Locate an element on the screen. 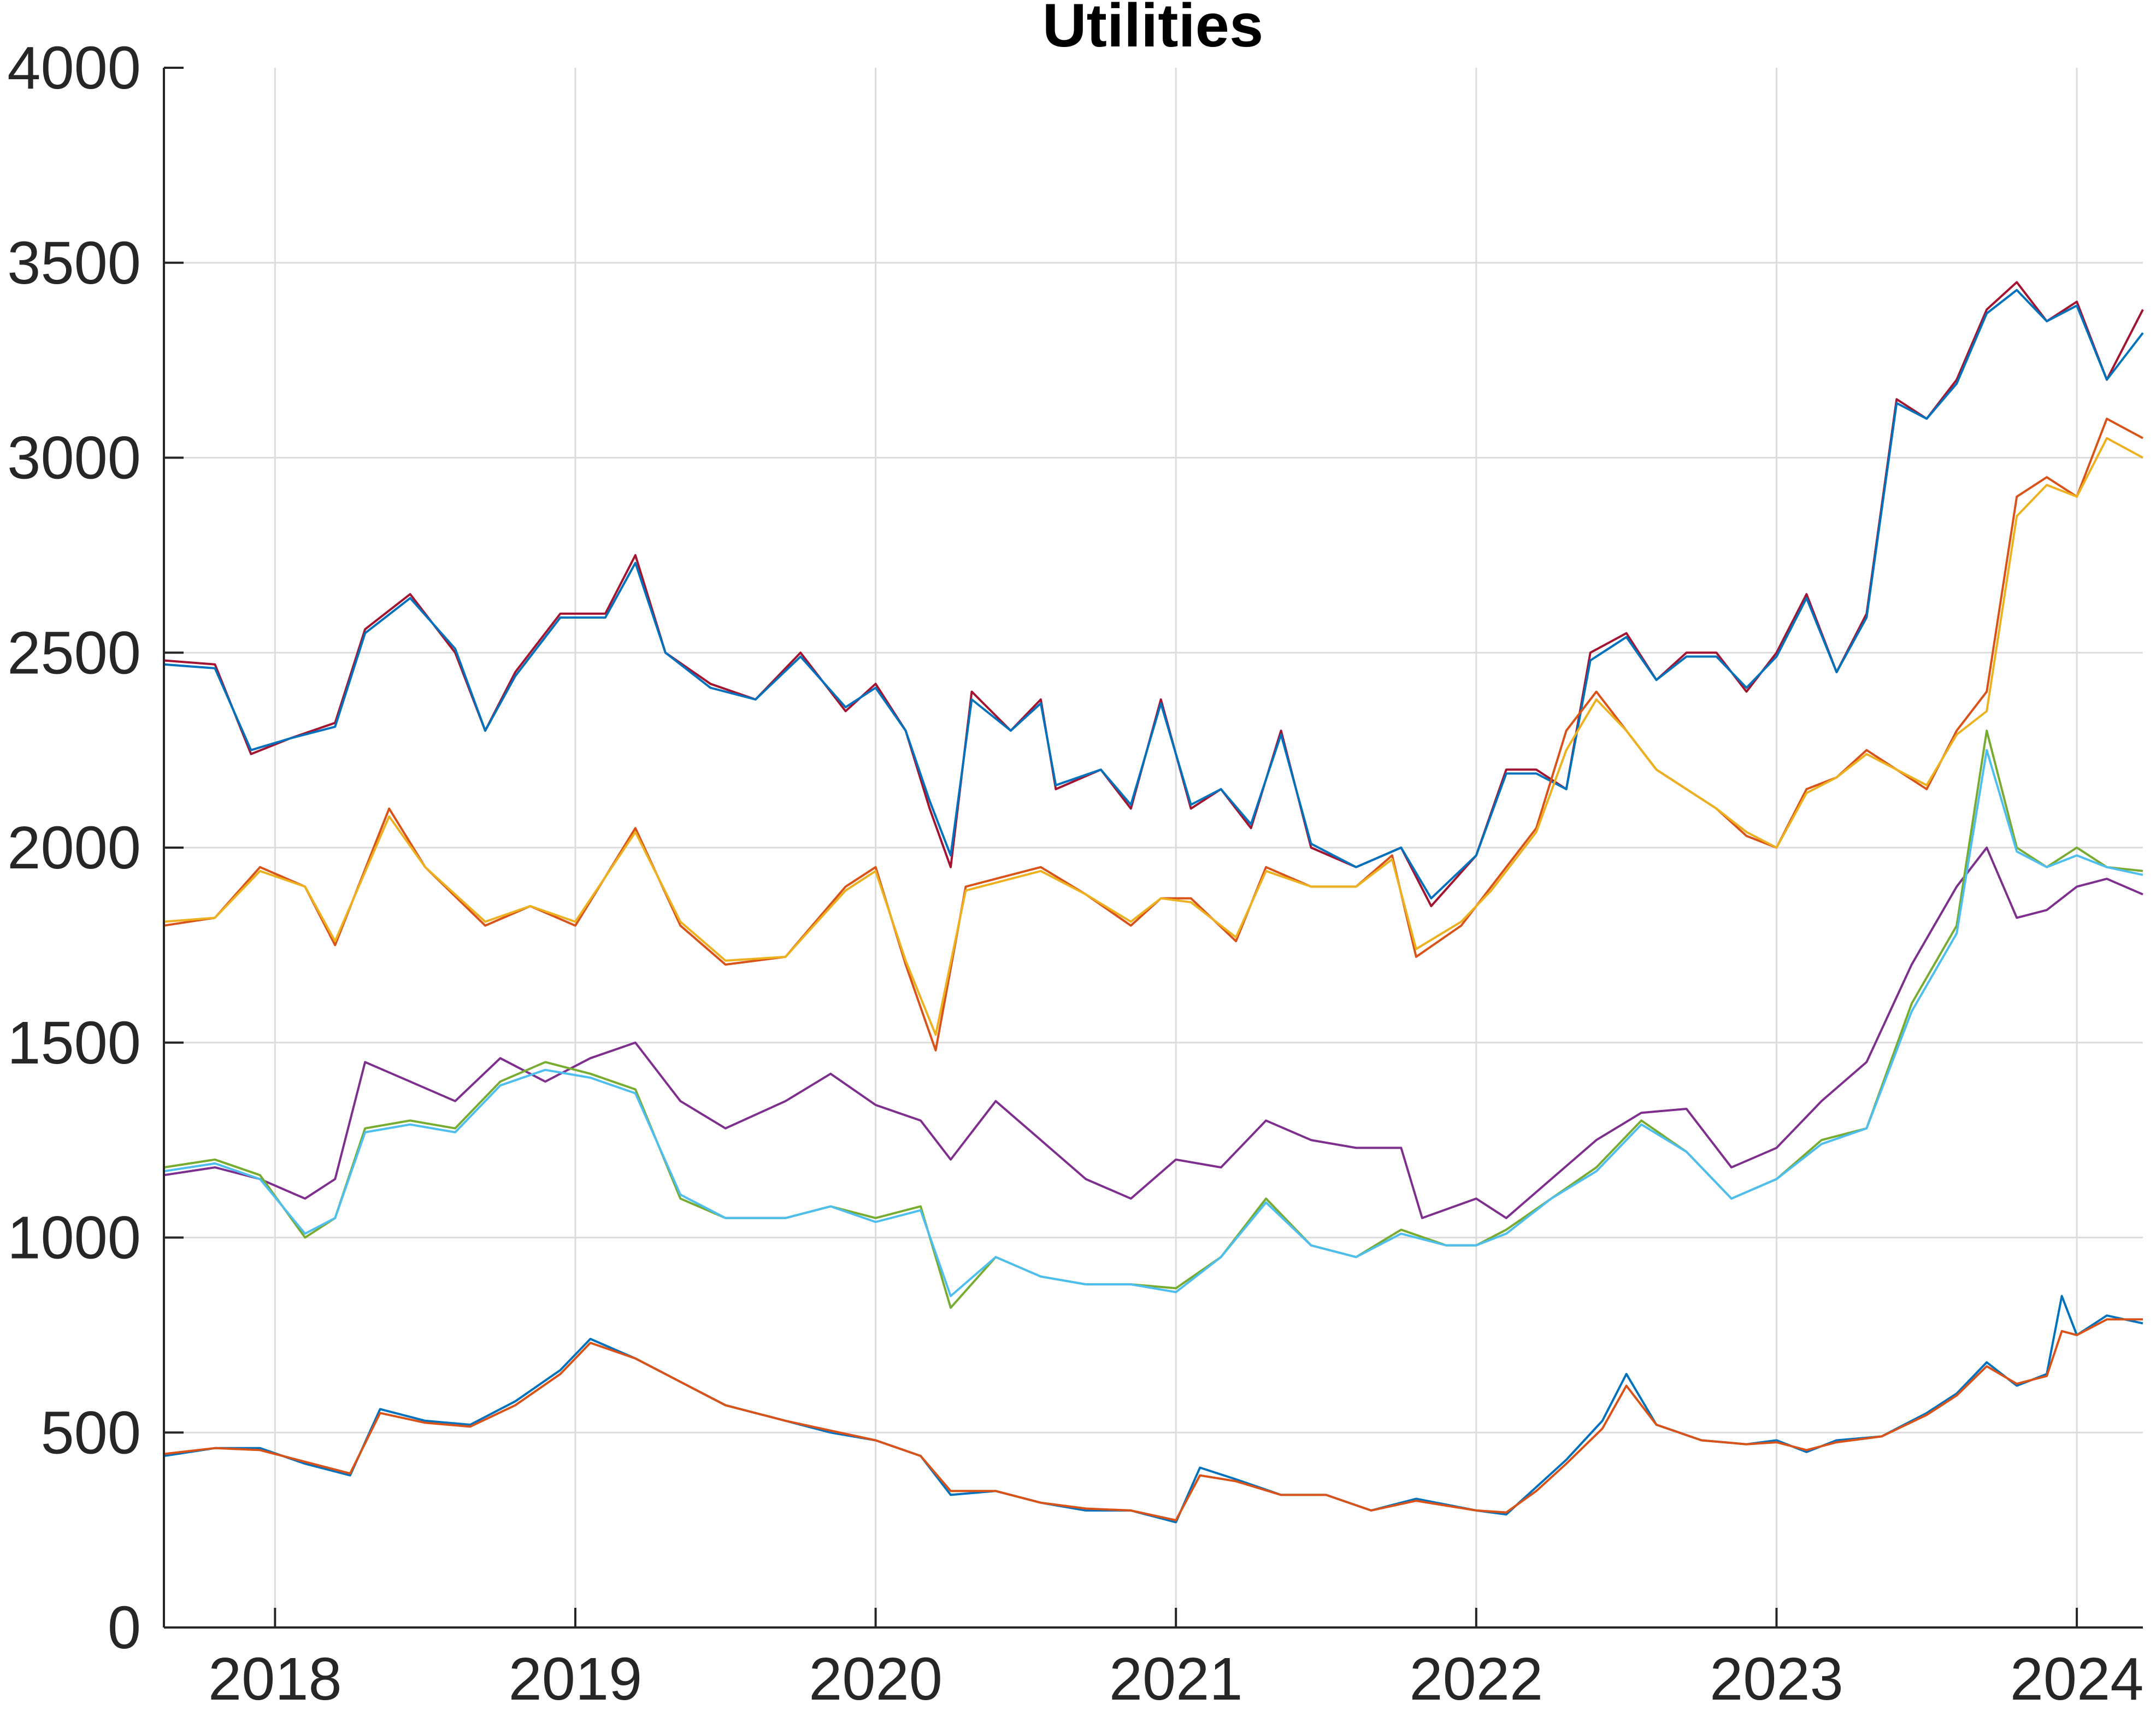 The image size is (2156, 1710). x-tick-label: 2022 is located at coordinates (1476, 1678).